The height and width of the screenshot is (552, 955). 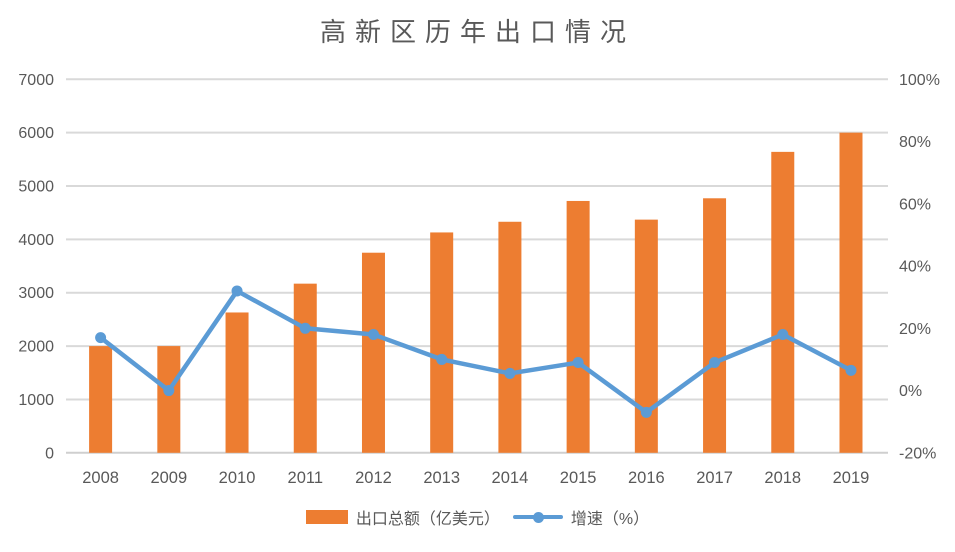 What do you see at coordinates (36, 133) in the screenshot?
I see `y-left-tick-label: 6000` at bounding box center [36, 133].